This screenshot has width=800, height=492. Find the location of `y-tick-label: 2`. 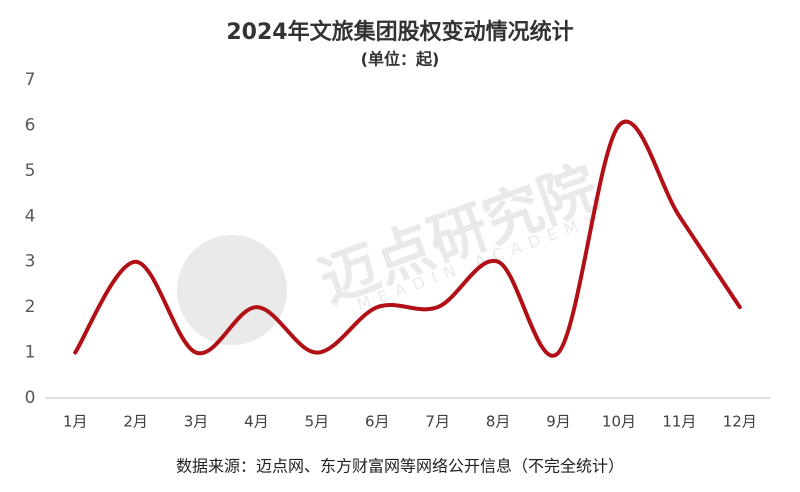

y-tick-label: 2 is located at coordinates (30, 307).